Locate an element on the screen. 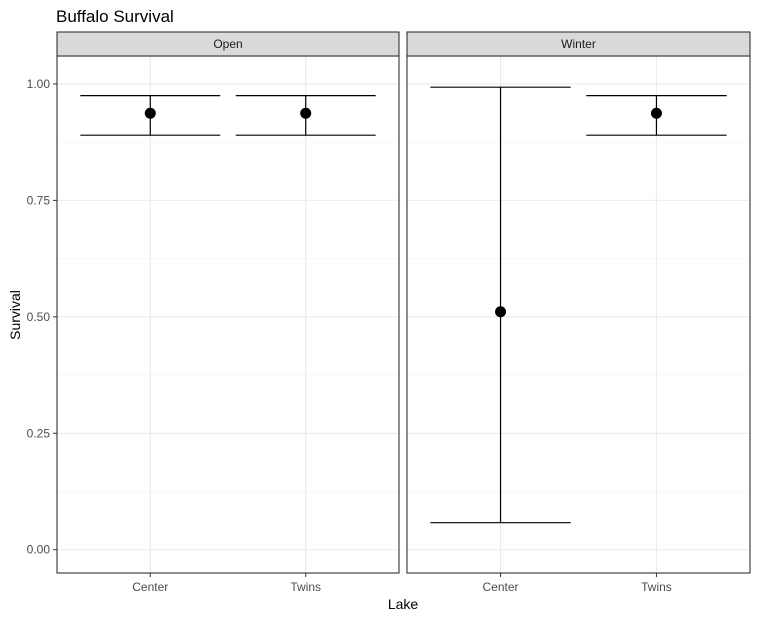  y-tick-label: 0.75 is located at coordinates (39, 200).